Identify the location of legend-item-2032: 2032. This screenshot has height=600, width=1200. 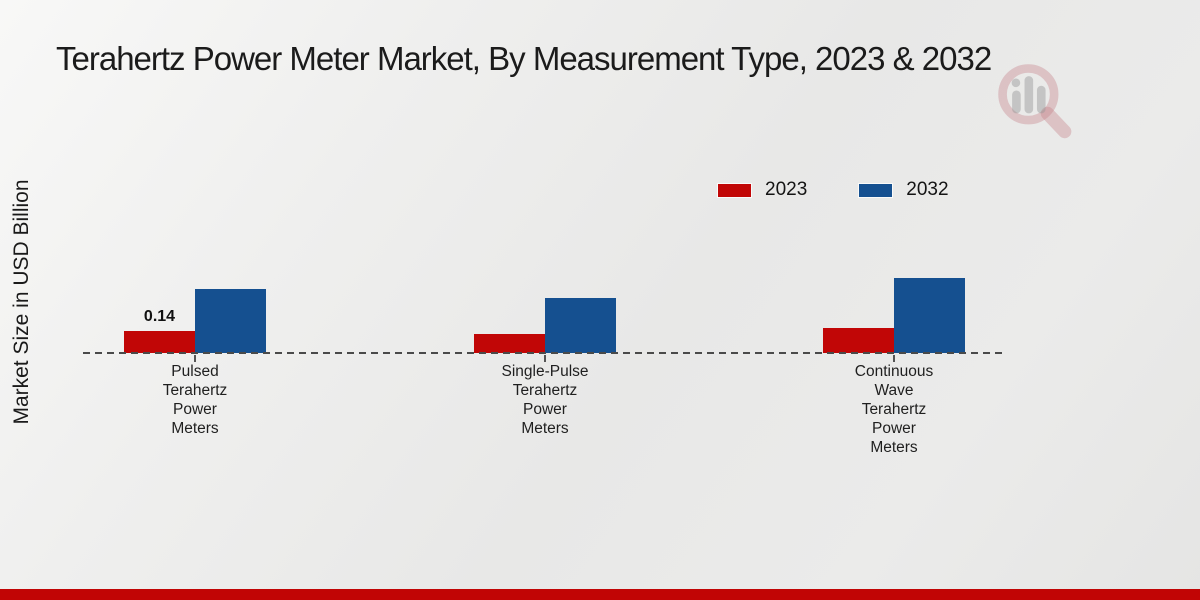
(904, 190).